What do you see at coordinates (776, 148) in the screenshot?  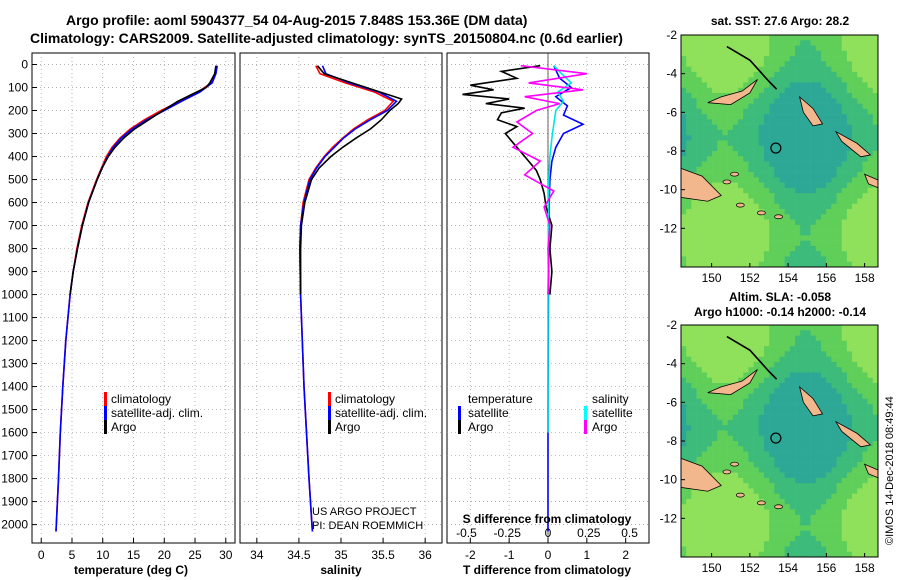 I see `argo-location-marker` at bounding box center [776, 148].